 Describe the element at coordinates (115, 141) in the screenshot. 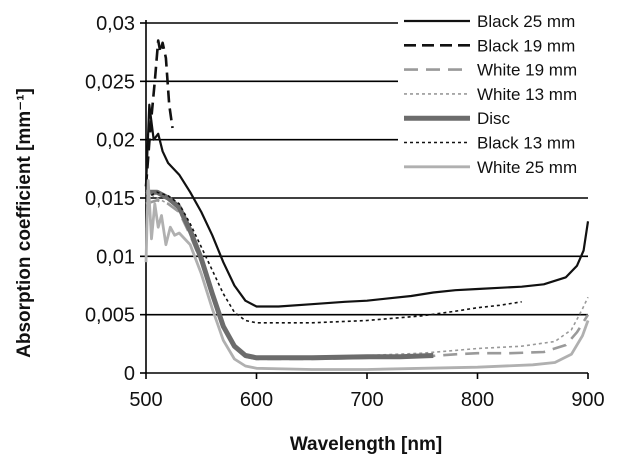

I see `y-tick-label: 0,02` at that location.